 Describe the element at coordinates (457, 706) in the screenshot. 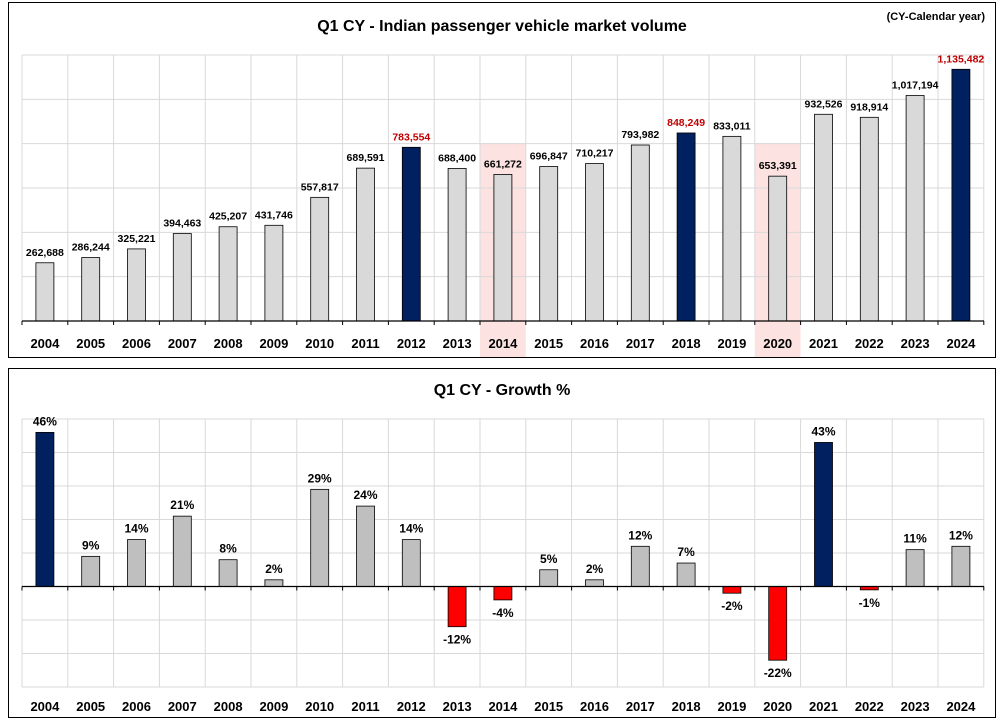

I see `growth-x-tick-label: 2013` at that location.